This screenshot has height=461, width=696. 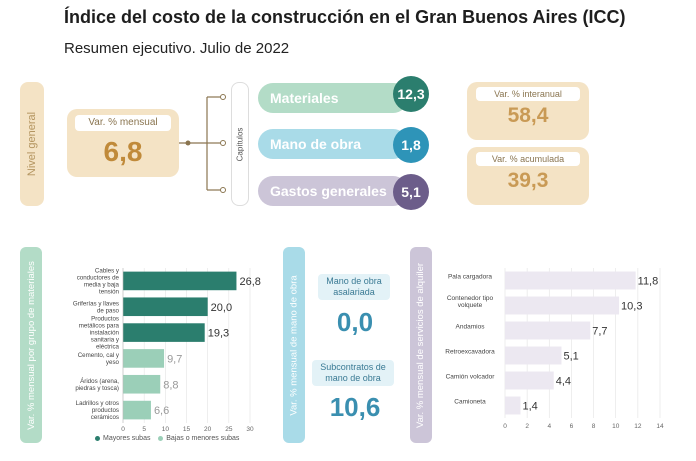 What do you see at coordinates (594, 426) in the screenshot?
I see `x-tick-label: 8` at bounding box center [594, 426].